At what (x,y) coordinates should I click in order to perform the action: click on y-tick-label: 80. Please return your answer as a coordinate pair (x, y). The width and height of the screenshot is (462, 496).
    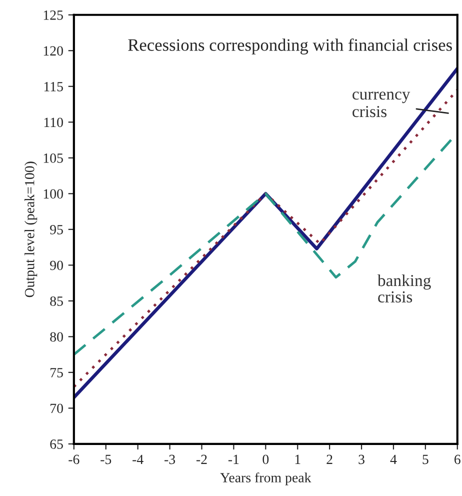
    Looking at the image, I should click on (56, 337).